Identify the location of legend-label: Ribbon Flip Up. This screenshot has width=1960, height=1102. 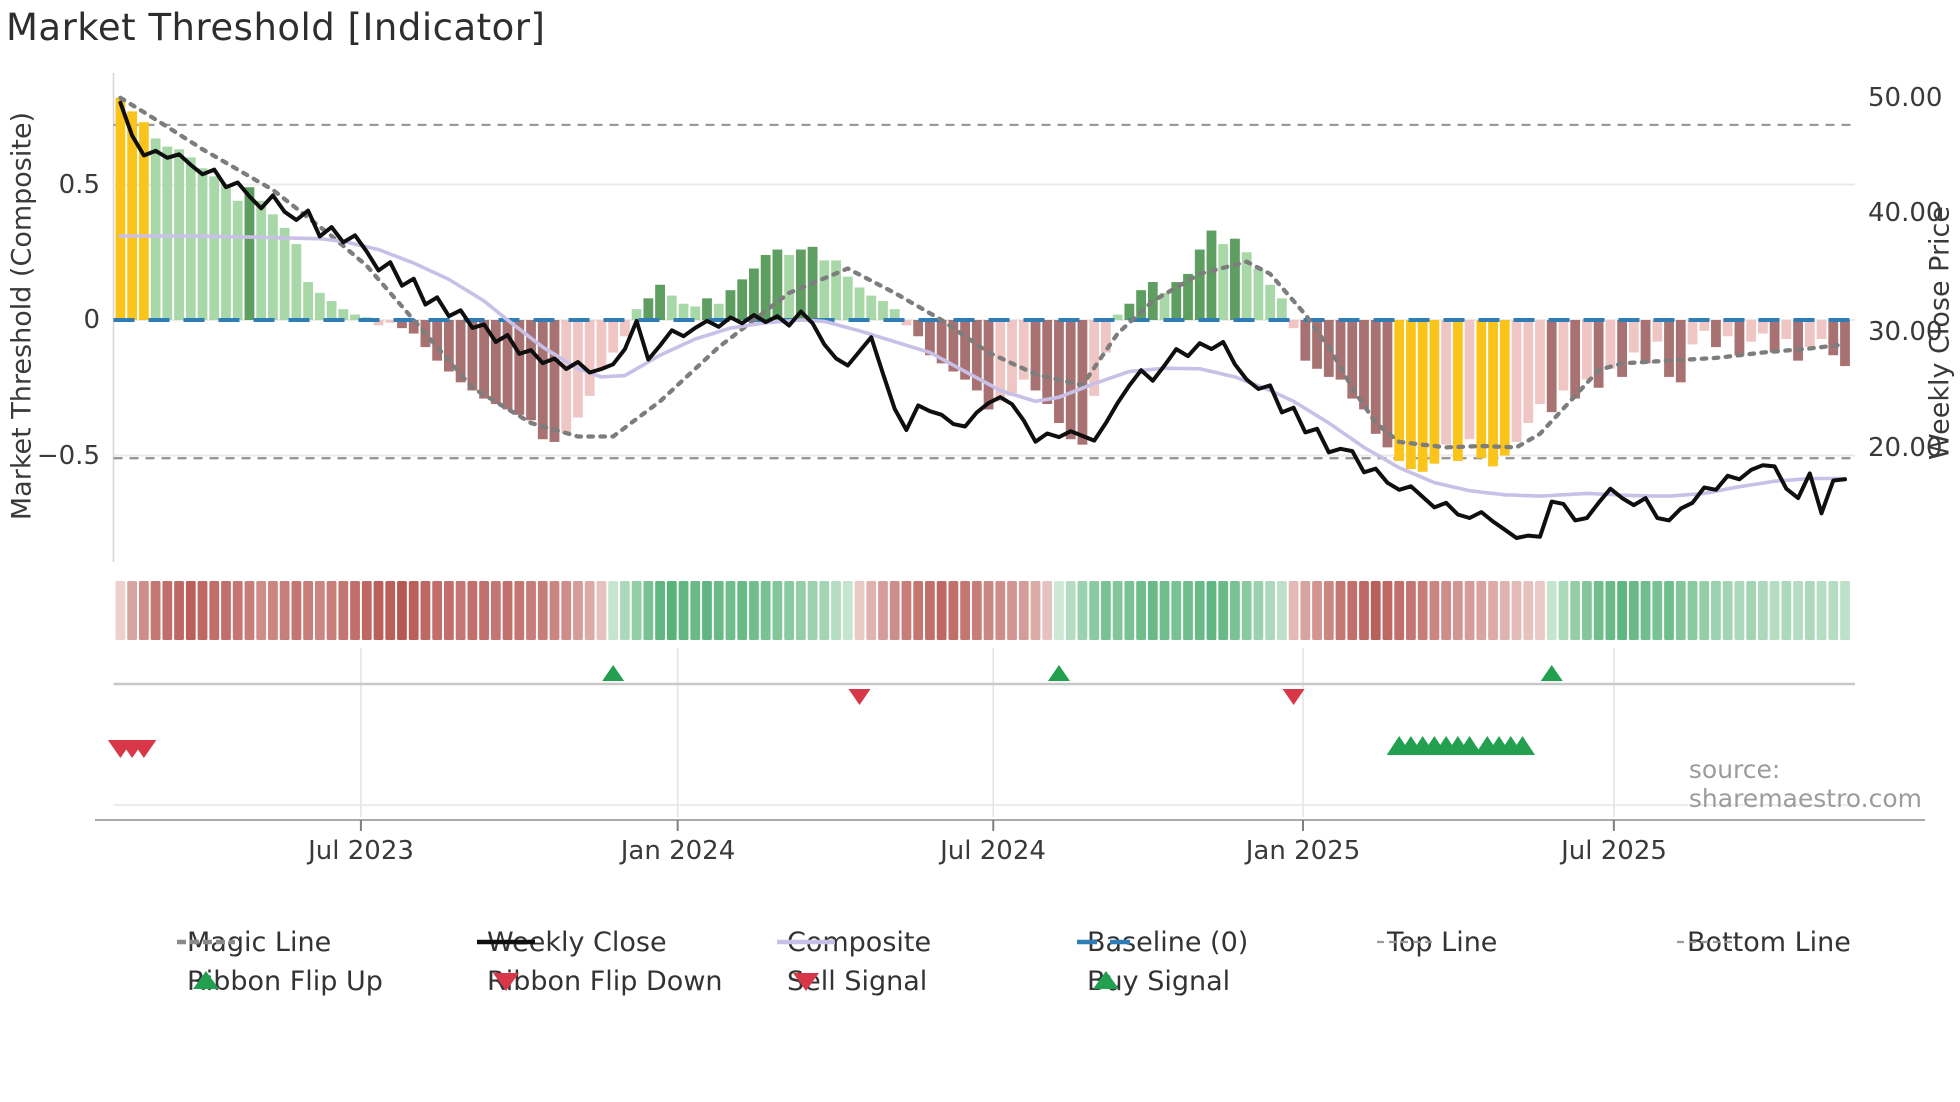
(285, 981).